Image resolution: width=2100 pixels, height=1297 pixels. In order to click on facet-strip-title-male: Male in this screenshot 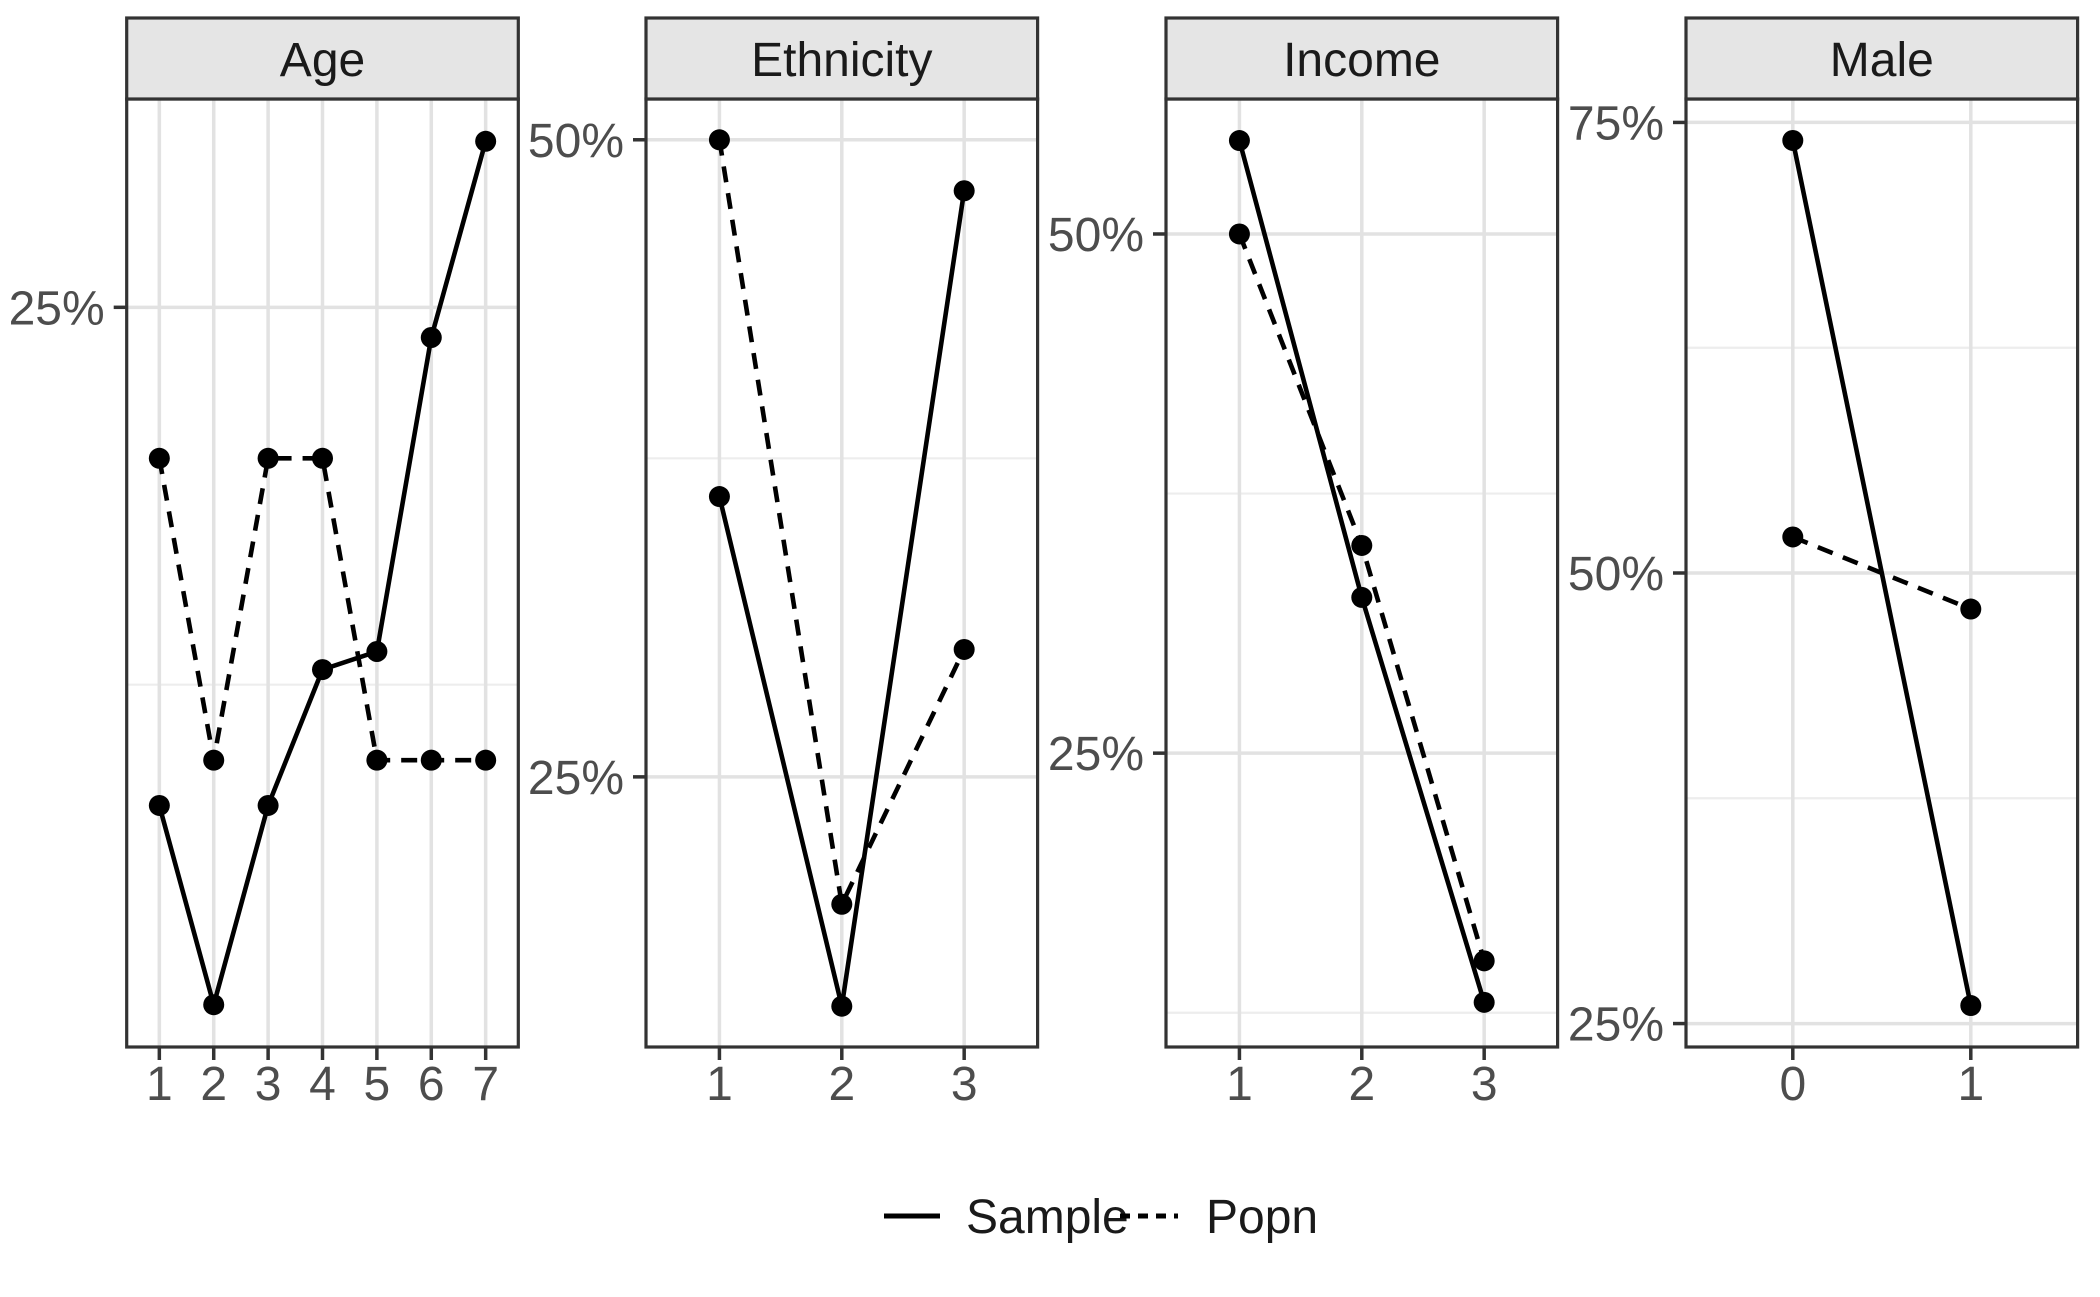, I will do `click(1882, 60)`.